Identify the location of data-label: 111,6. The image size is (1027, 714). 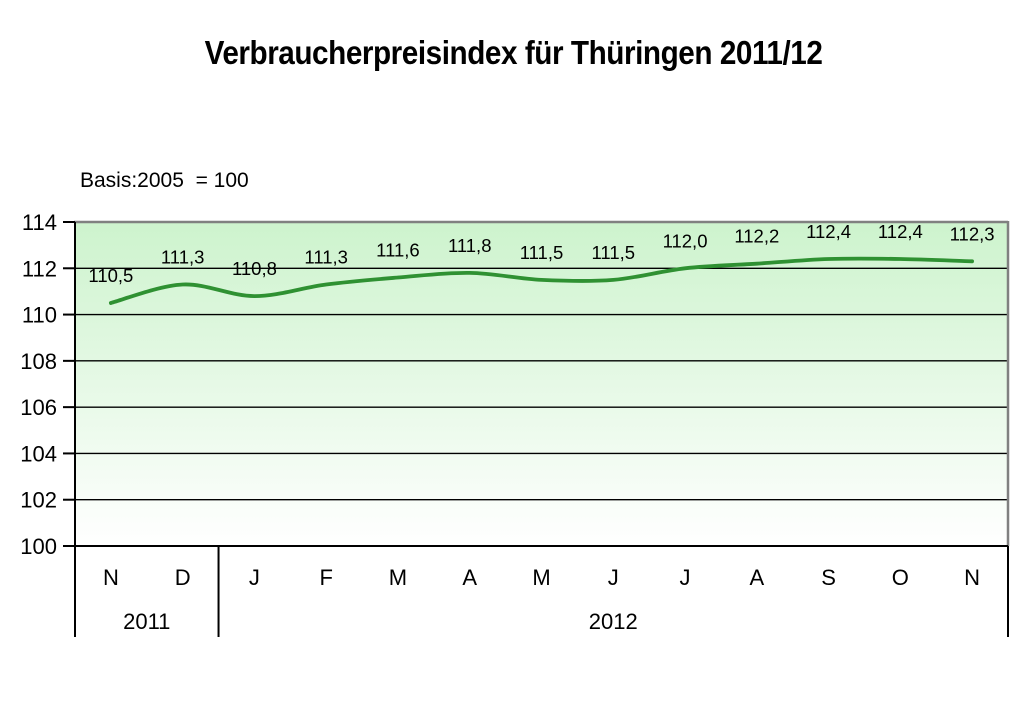
(398, 250).